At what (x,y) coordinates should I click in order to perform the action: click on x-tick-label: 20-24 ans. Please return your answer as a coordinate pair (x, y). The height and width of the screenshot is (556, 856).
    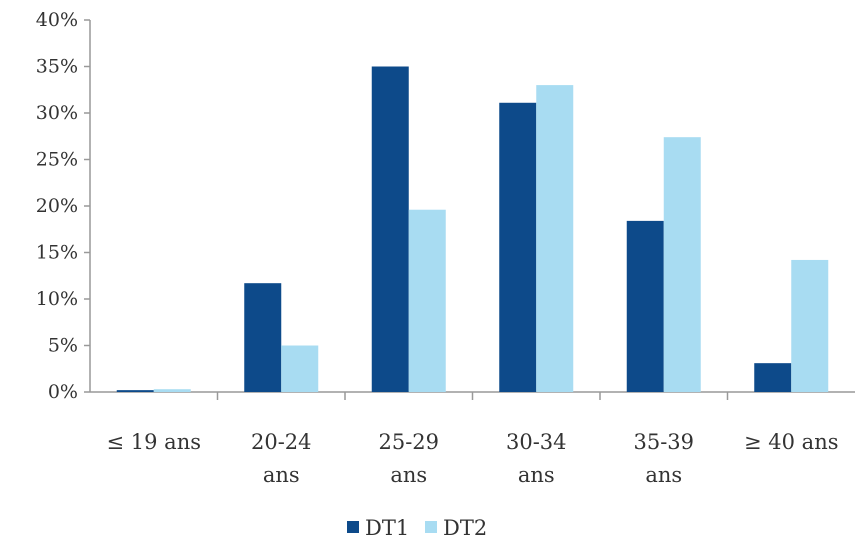
    Looking at the image, I should click on (281, 458).